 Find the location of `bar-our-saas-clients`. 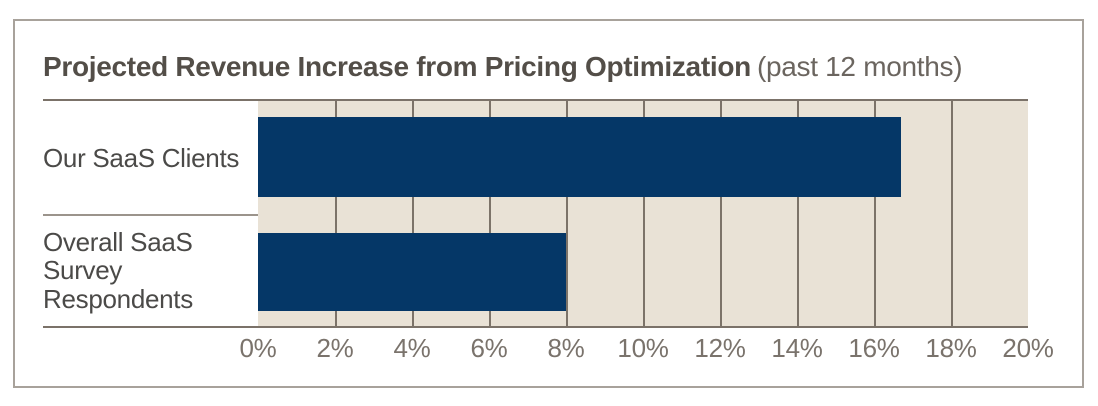

bar-our-saas-clients is located at coordinates (579, 157).